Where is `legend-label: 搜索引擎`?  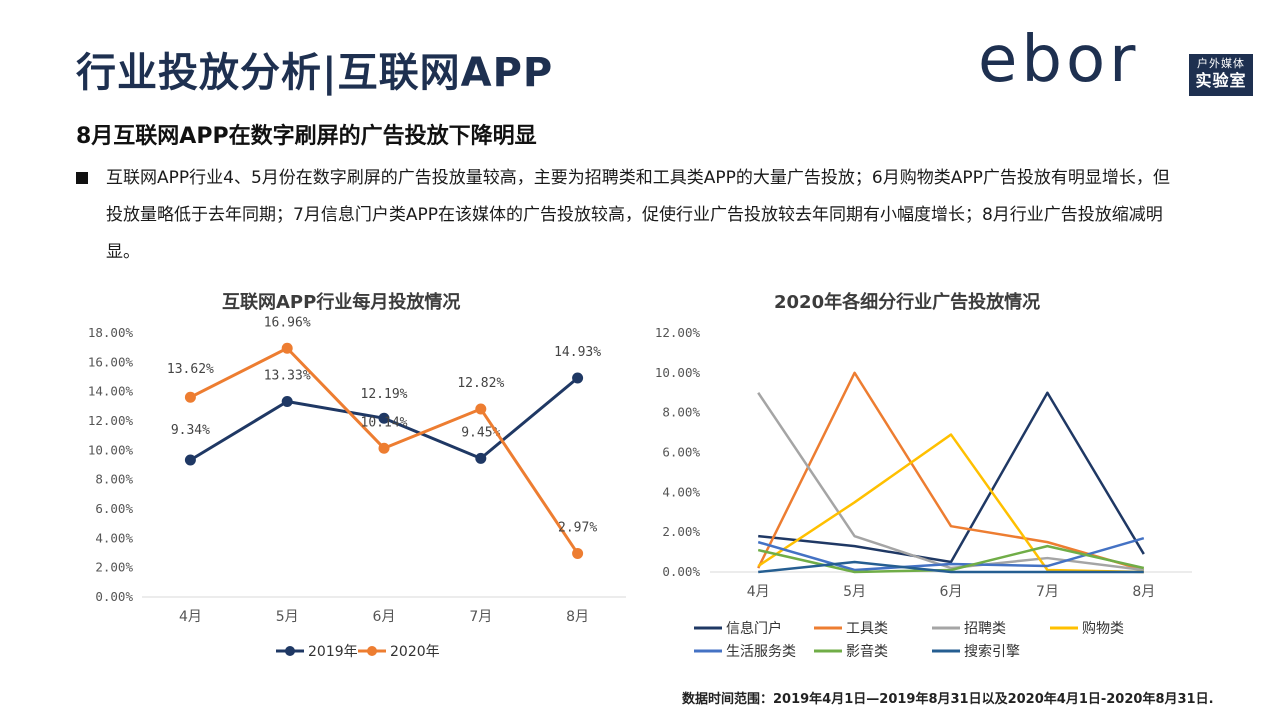
legend-label: 搜索引擎 is located at coordinates (992, 651).